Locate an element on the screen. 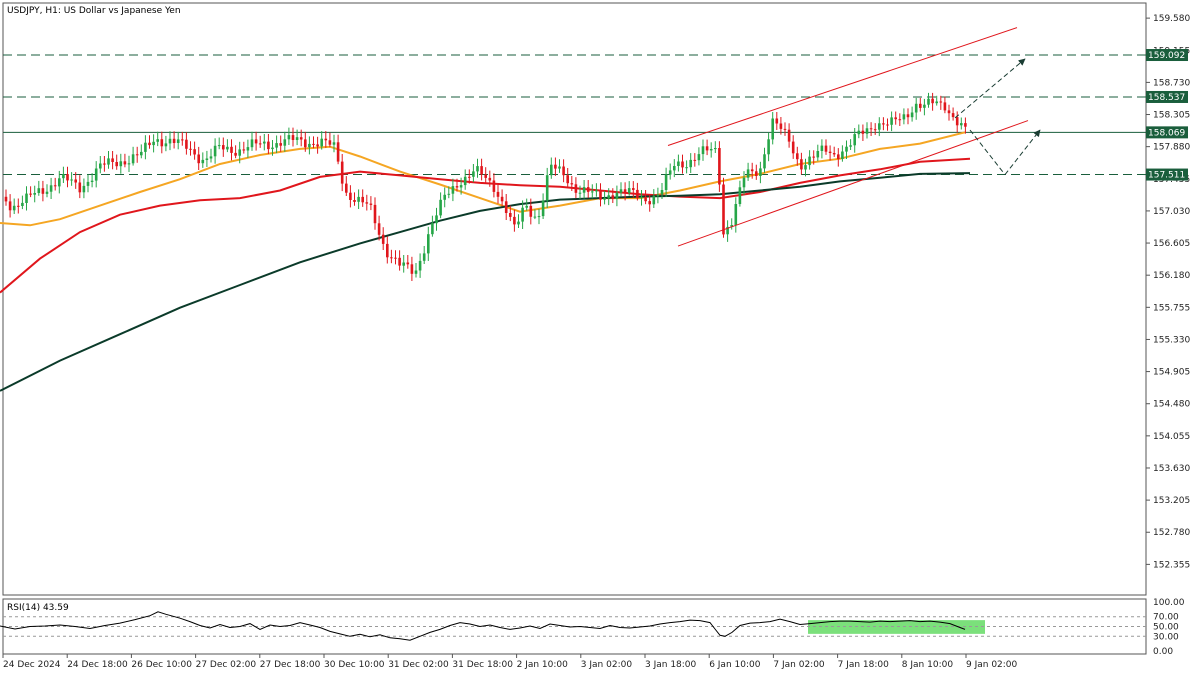 This screenshot has width=1200, height=675. time-tick-label: 3 Jan 18:00 is located at coordinates (671, 665).